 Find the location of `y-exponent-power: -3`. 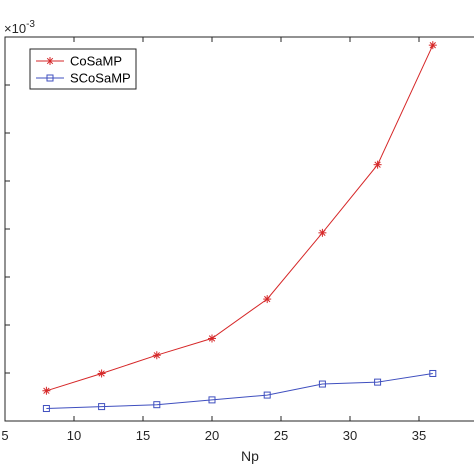

y-exponent-power: -3 is located at coordinates (30, 24).